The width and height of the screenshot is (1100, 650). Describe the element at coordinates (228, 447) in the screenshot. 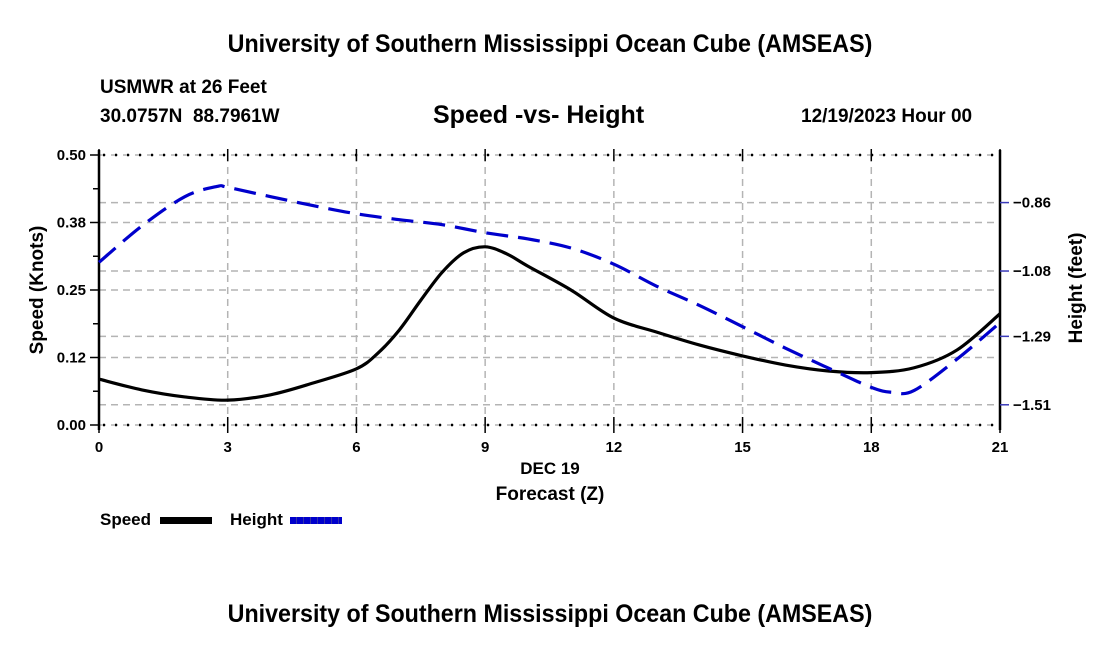

I see `x-tick-label: 3` at that location.